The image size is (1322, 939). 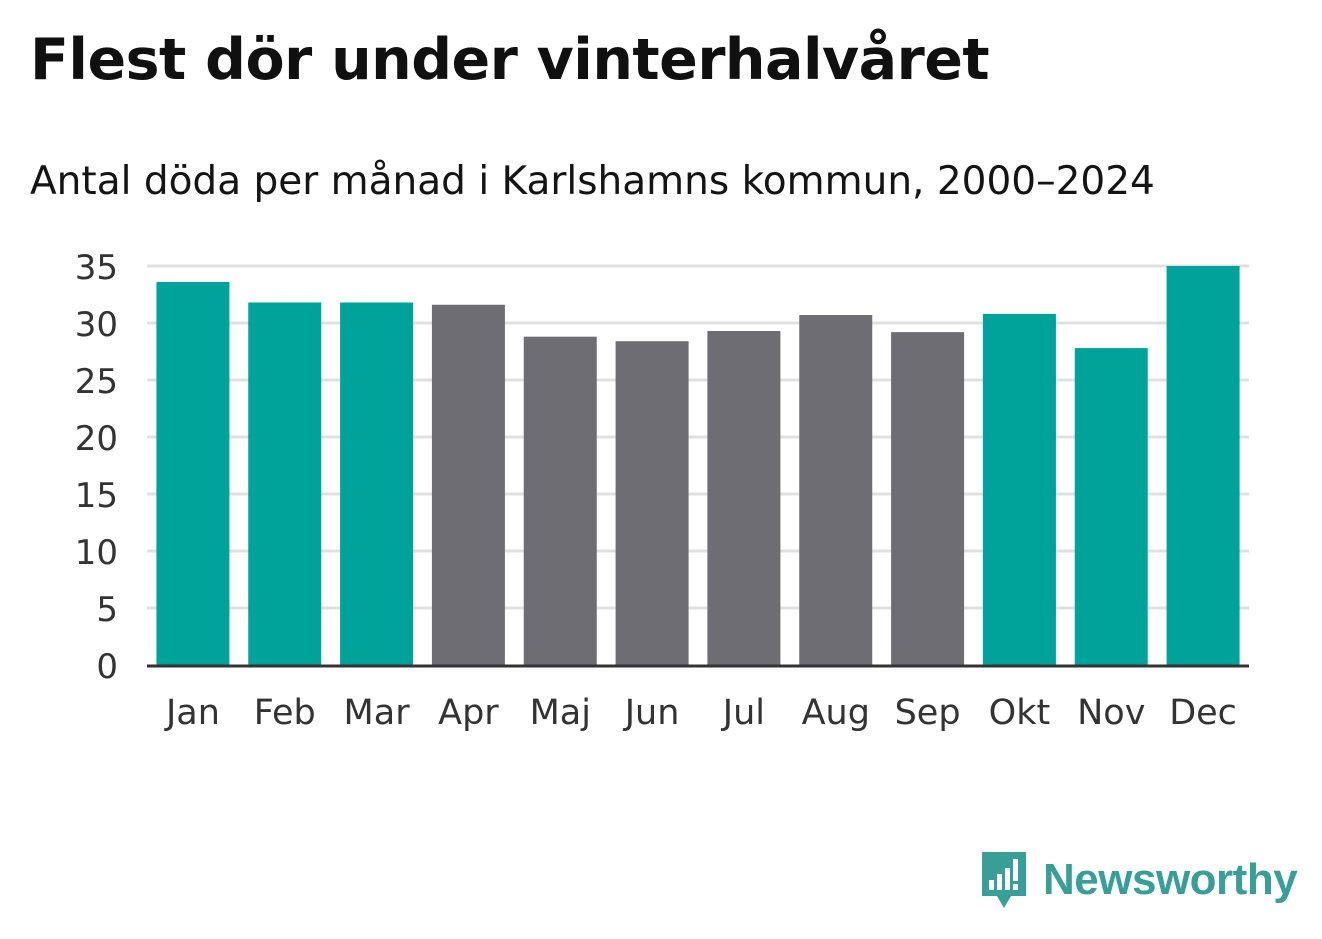 What do you see at coordinates (468, 484) in the screenshot?
I see `bar-apr` at bounding box center [468, 484].